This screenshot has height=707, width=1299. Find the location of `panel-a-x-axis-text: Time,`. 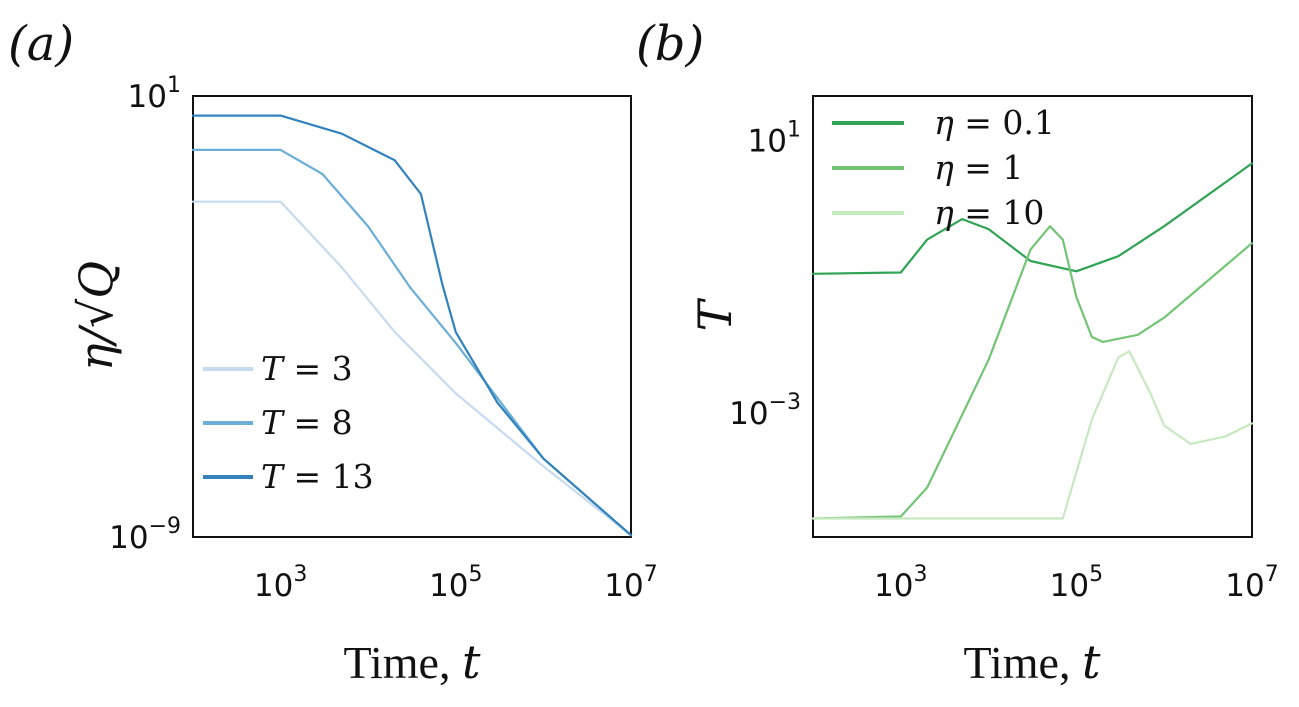

panel-a-x-axis-text: Time, is located at coordinates (403, 662).